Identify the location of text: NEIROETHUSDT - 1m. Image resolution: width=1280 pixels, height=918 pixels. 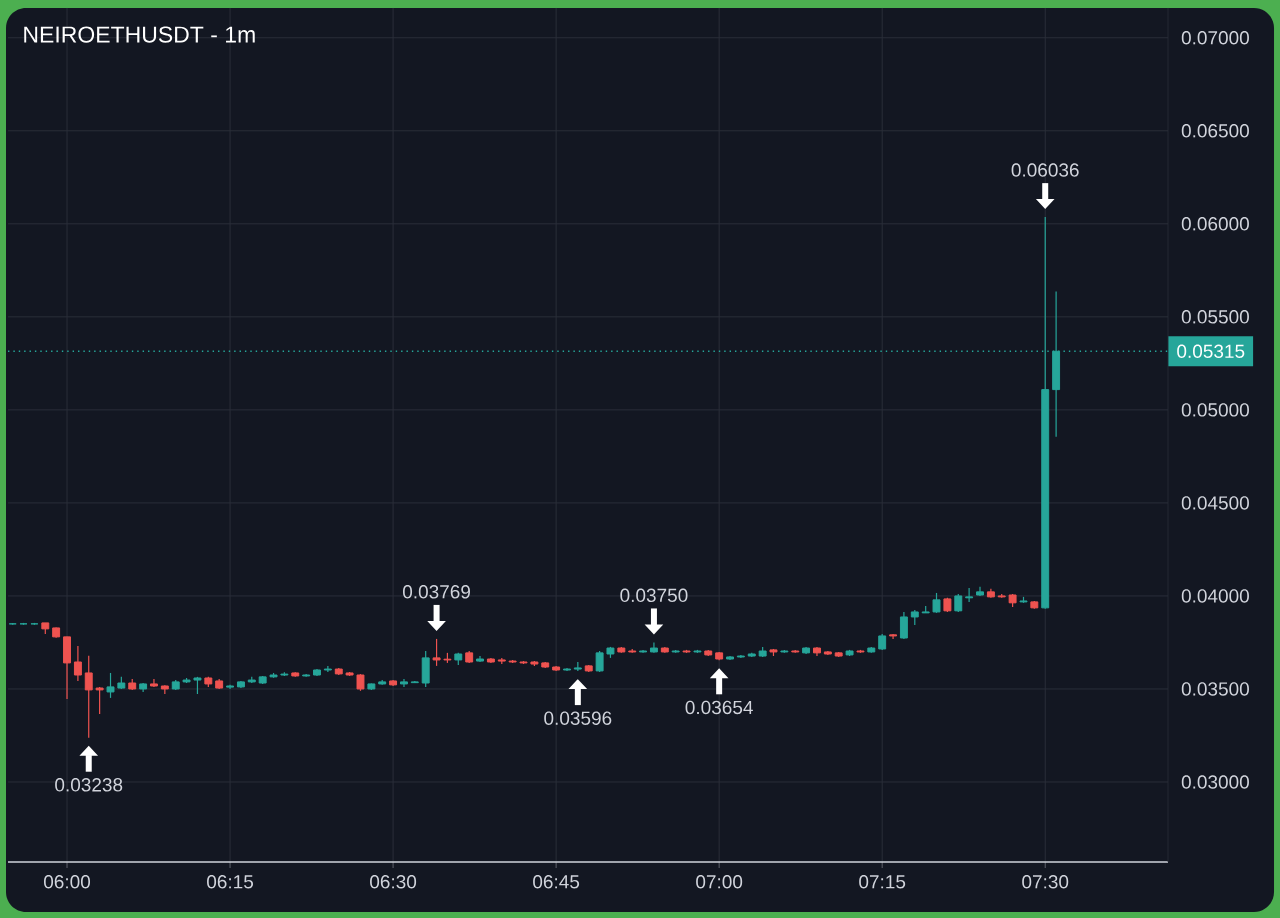
(139, 34).